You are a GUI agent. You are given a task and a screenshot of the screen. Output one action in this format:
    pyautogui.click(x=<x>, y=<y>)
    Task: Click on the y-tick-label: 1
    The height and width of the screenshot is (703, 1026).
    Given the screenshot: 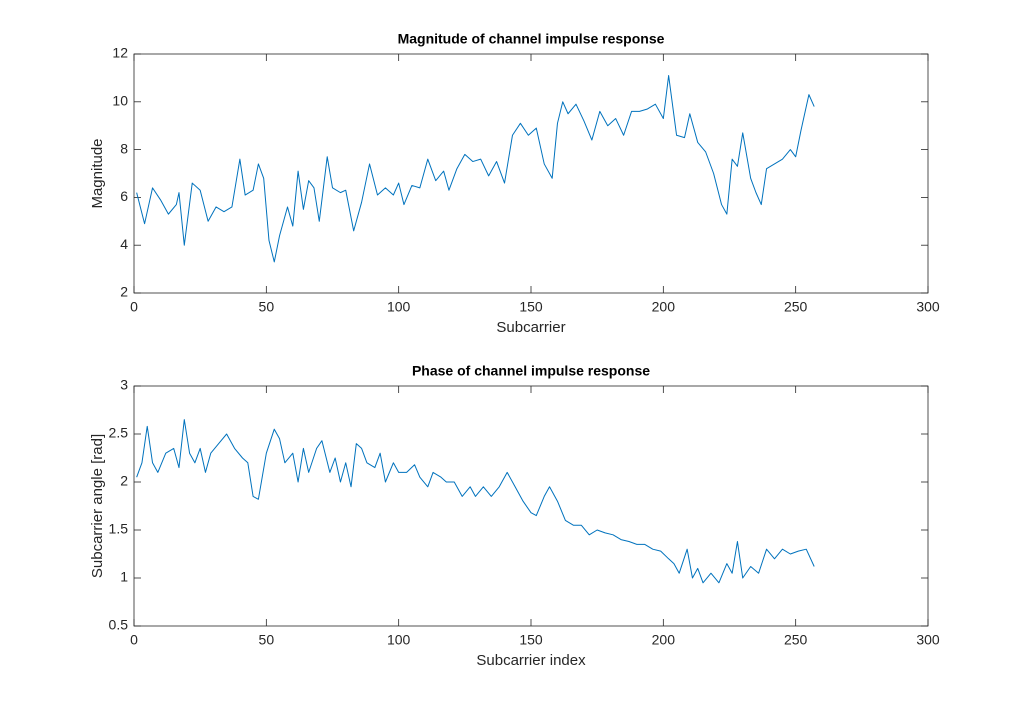 What is the action you would take?
    pyautogui.click(x=124, y=577)
    